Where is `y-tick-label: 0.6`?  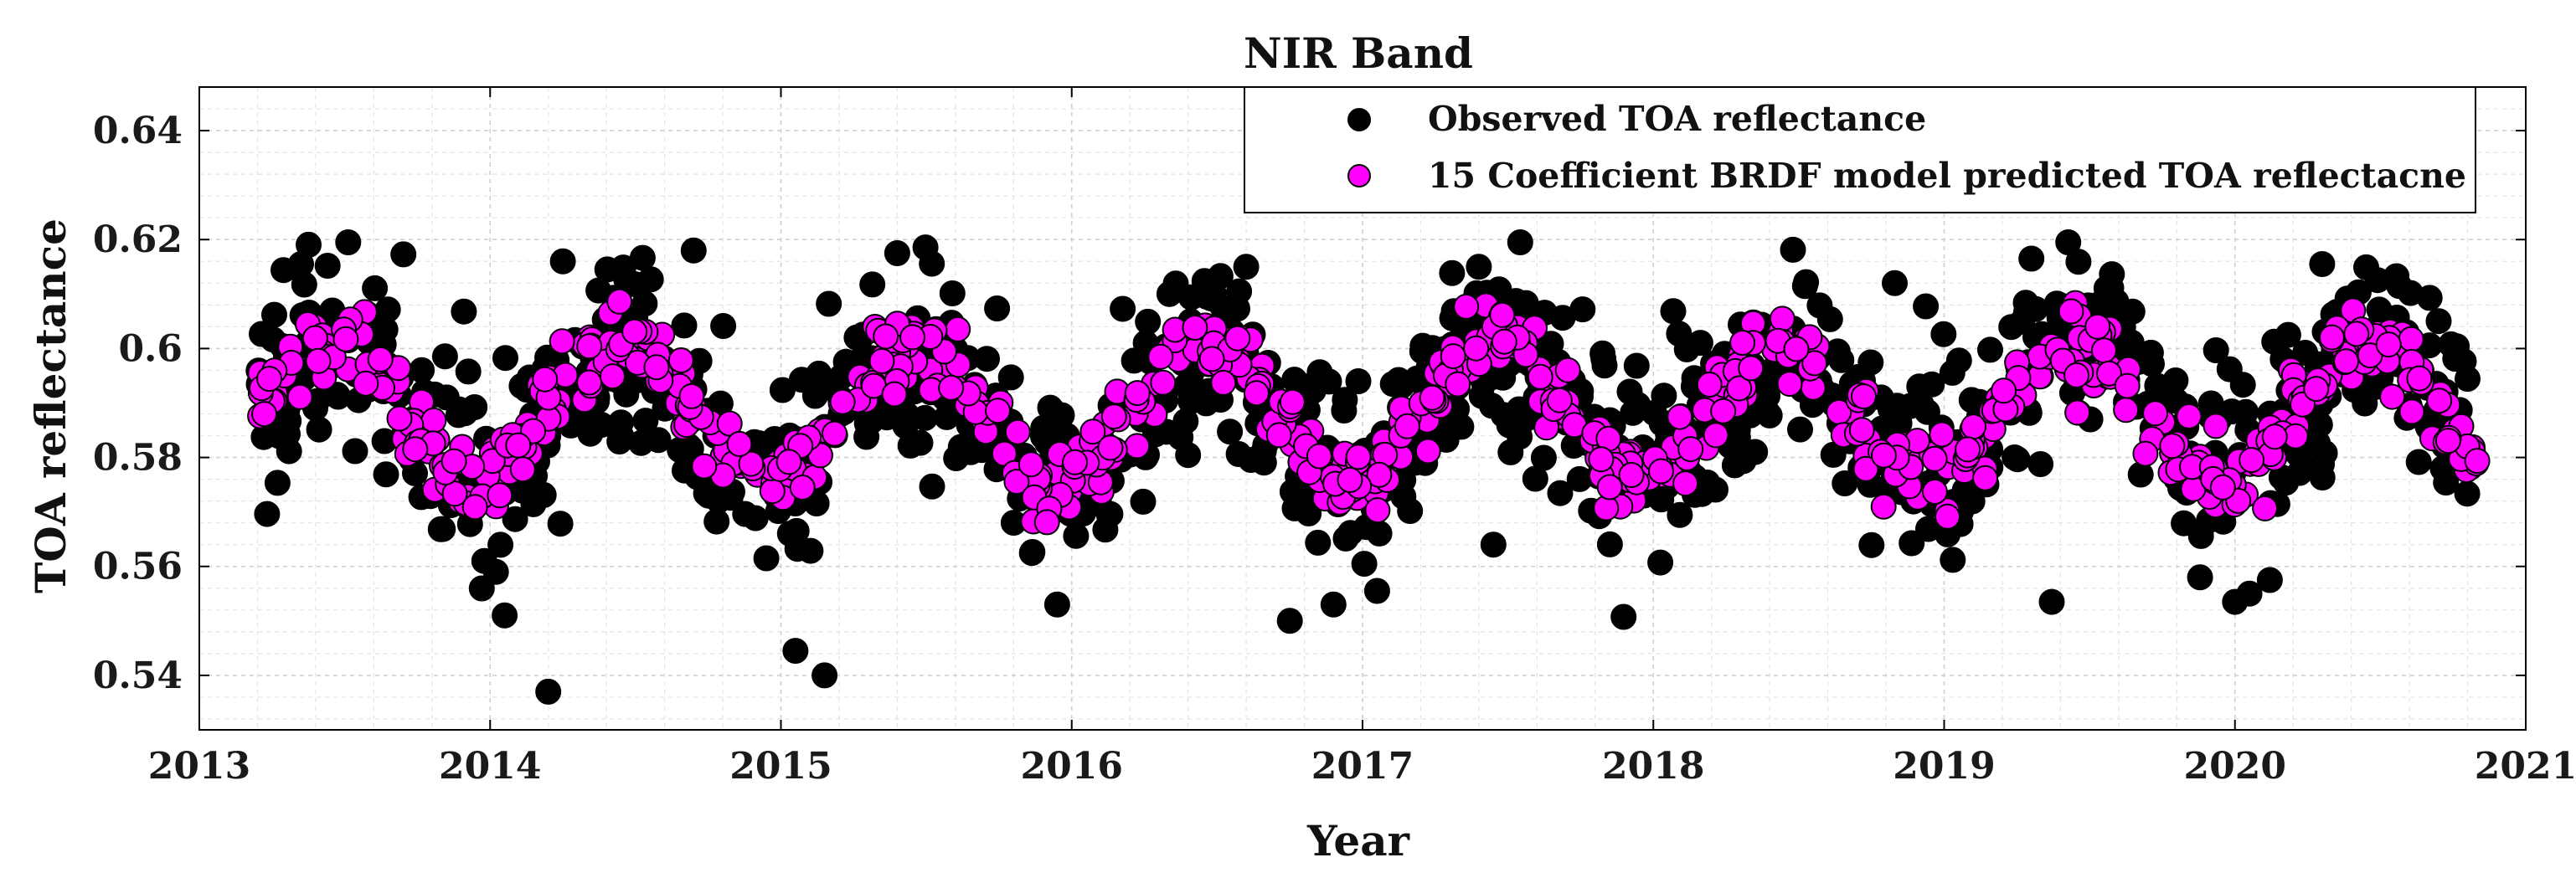 y-tick-label: 0.6 is located at coordinates (150, 348).